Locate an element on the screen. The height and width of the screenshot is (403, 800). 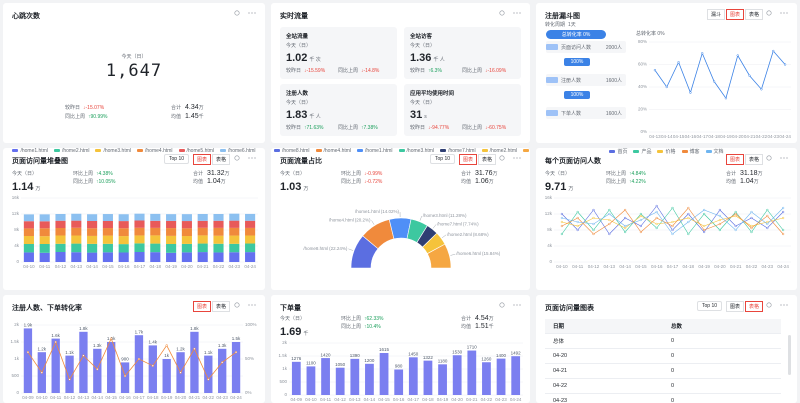
y-tick-label: 0% is located at coordinates (643, 131).